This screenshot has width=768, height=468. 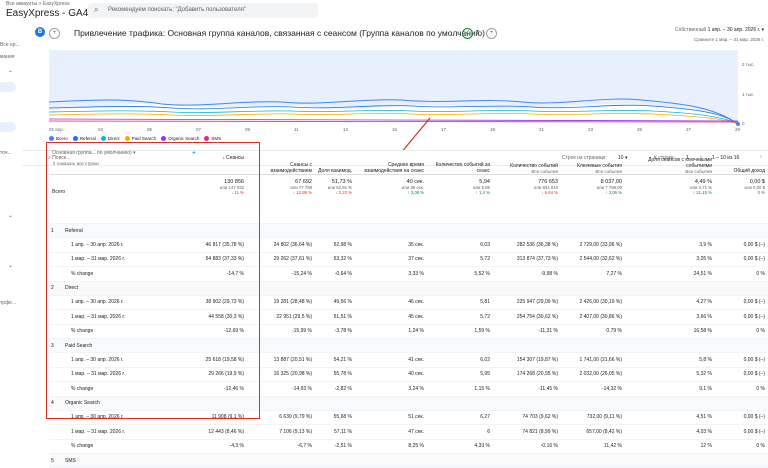 I want to click on y-tick-label: 1 тыс., so click(x=748, y=94).